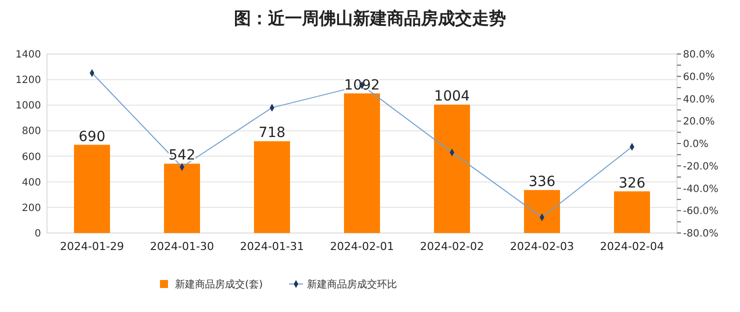 Image resolution: width=740 pixels, height=312 pixels. I want to click on x-tick-label: 2024-01-29, so click(92, 246).